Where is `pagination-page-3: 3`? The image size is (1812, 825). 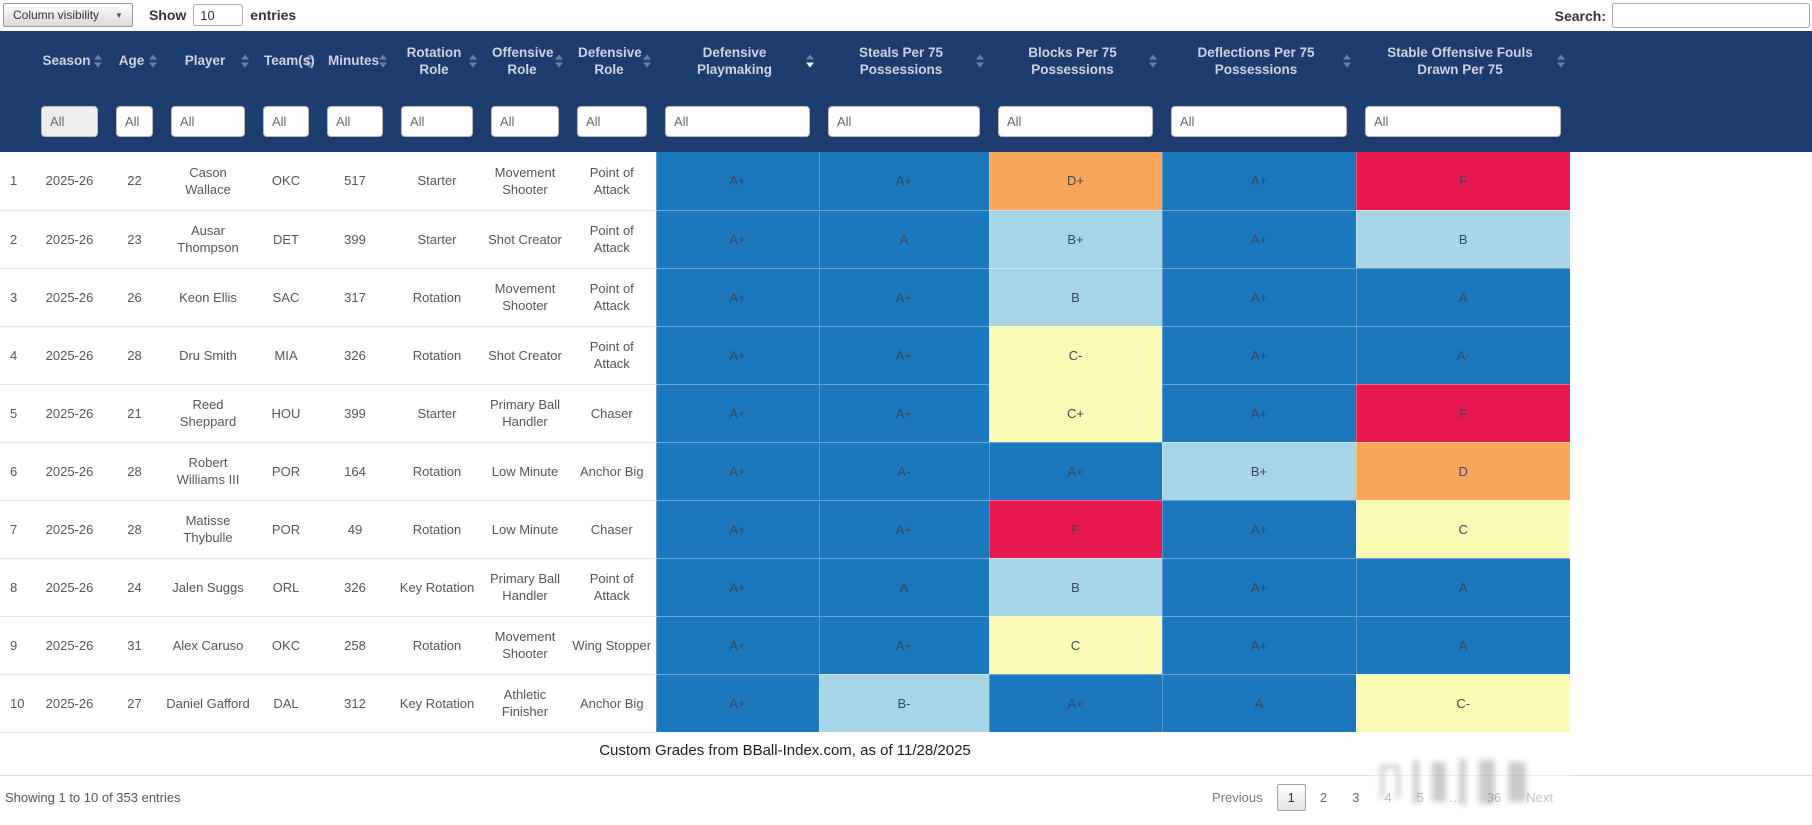 pagination-page-3: 3 is located at coordinates (1356, 797).